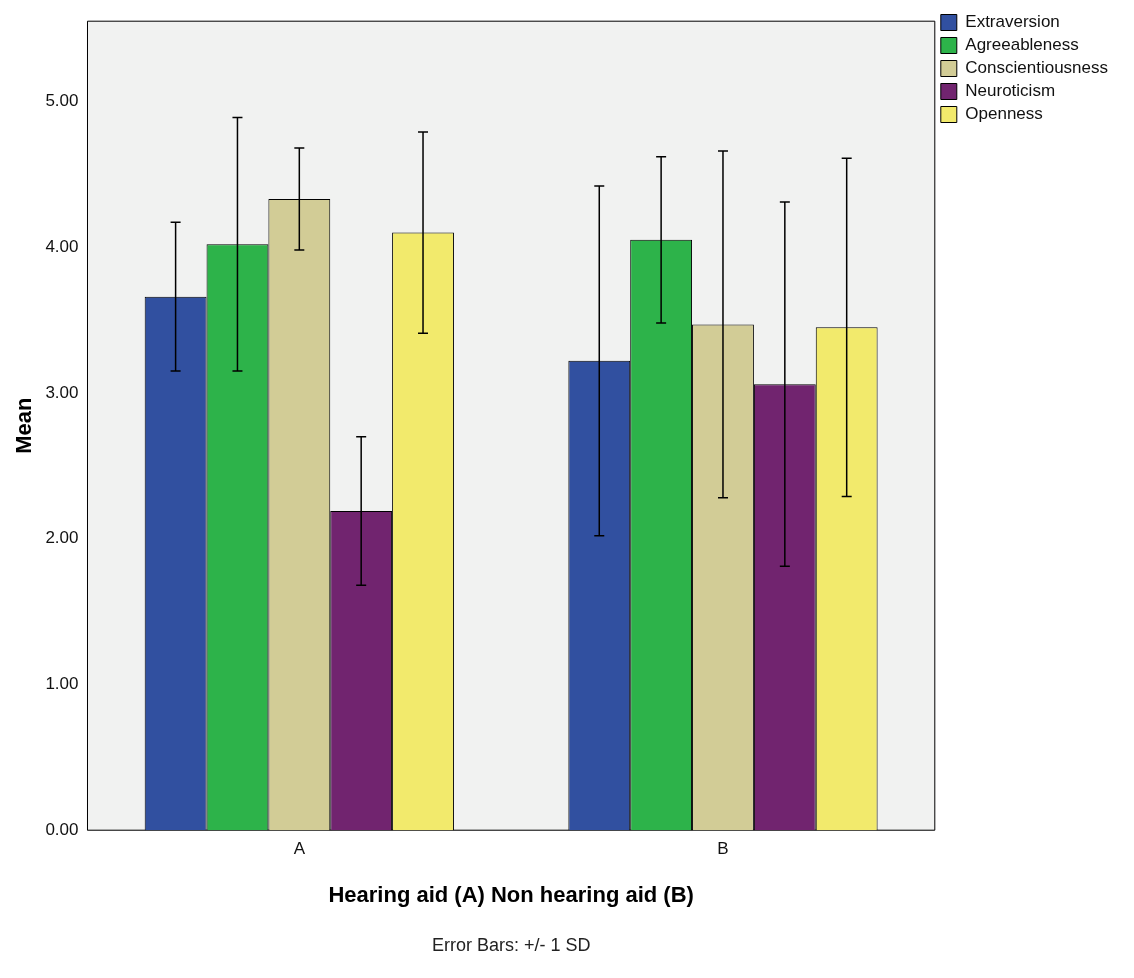 The height and width of the screenshot is (978, 1134). I want to click on y-tick-label: 3.00, so click(62, 392).